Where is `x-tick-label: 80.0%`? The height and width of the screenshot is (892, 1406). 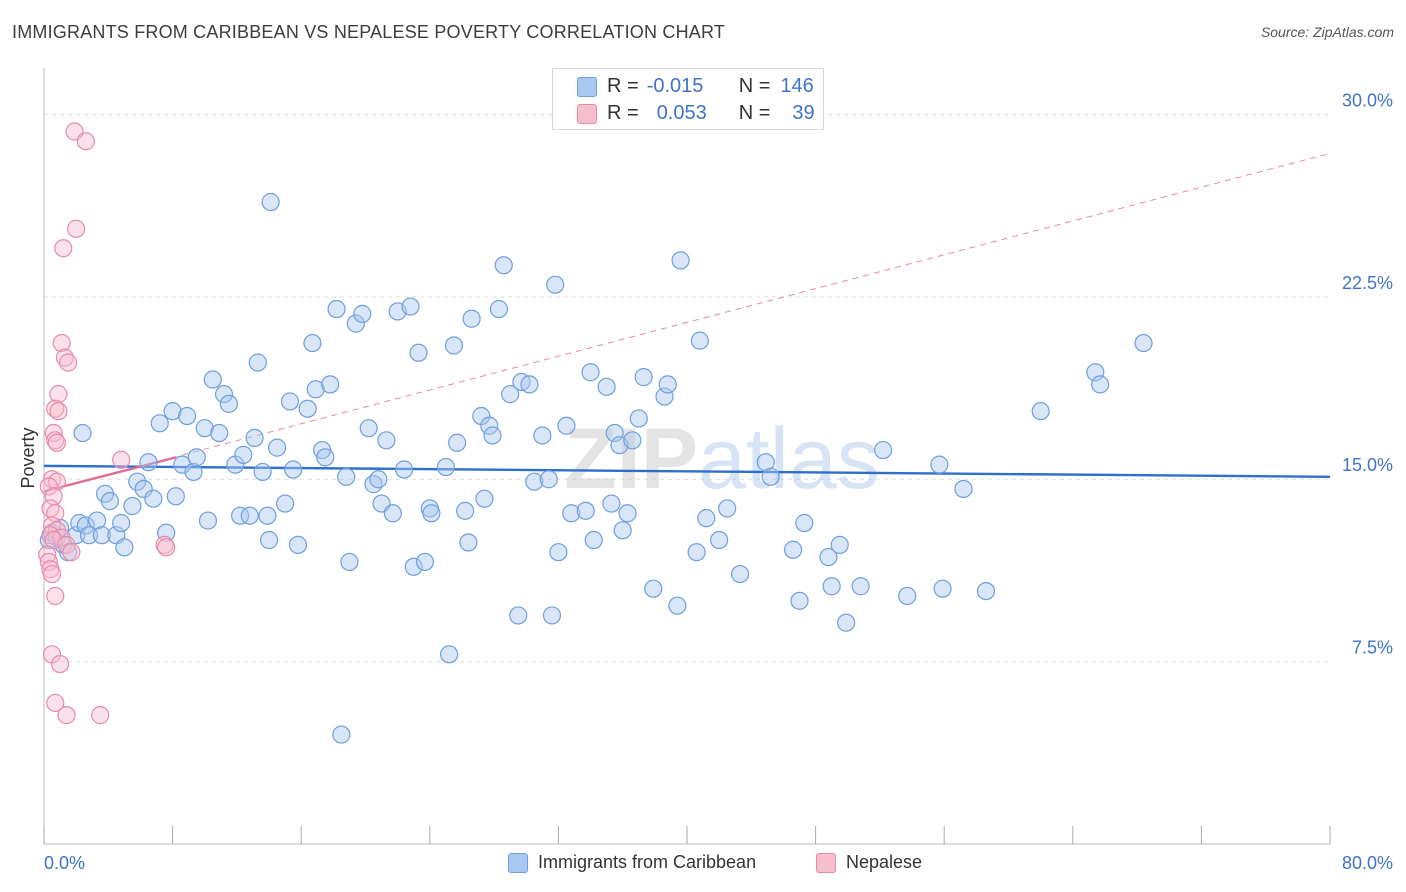 x-tick-label: 80.0% is located at coordinates (1367, 863).